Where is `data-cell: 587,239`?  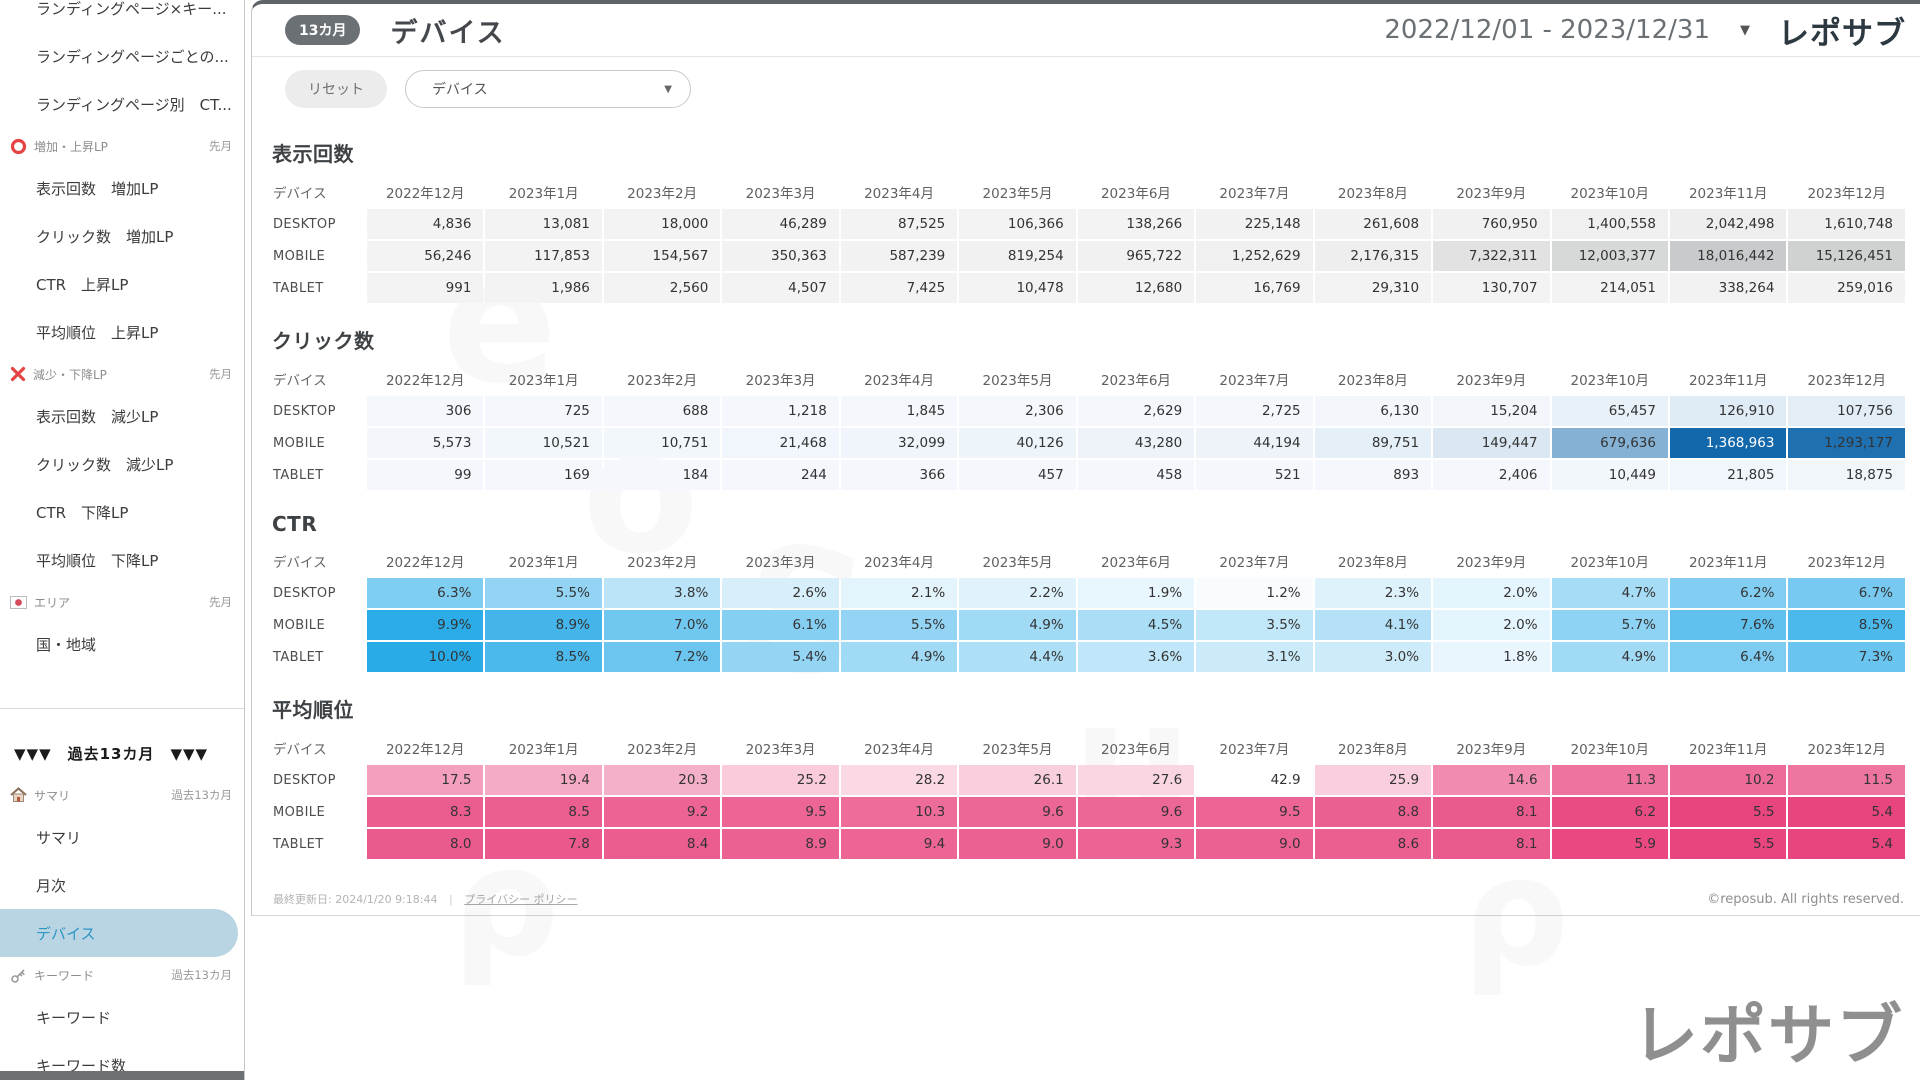 data-cell: 587,239 is located at coordinates (899, 256).